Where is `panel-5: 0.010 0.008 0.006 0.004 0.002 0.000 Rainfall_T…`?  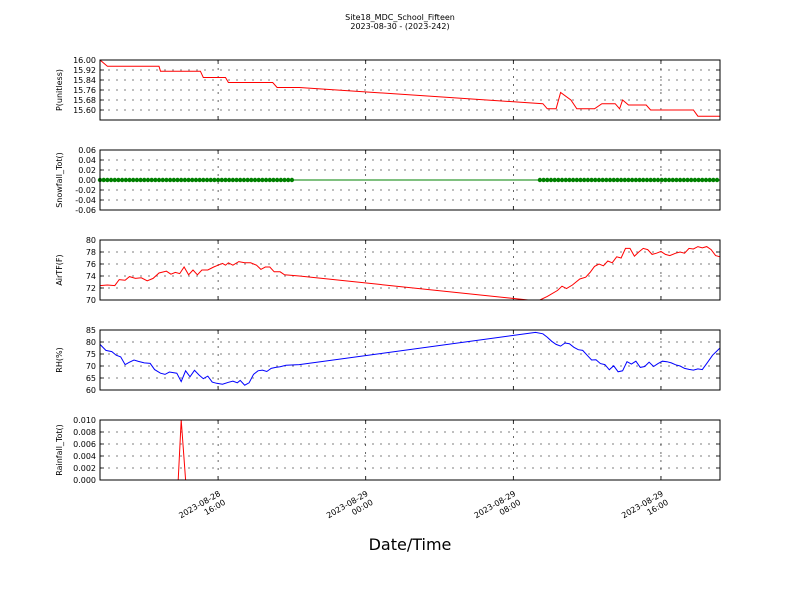 panel-5: 0.010 0.008 0.006 0.004 0.002 0.000 Rainfall_T… is located at coordinates (388, 450).